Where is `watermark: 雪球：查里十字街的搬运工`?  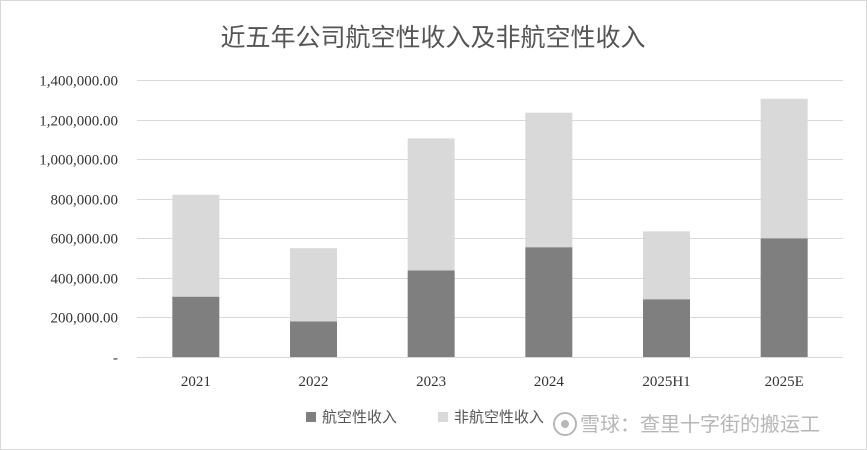
watermark: 雪球：查里十字街的搬运工 is located at coordinates (686, 424).